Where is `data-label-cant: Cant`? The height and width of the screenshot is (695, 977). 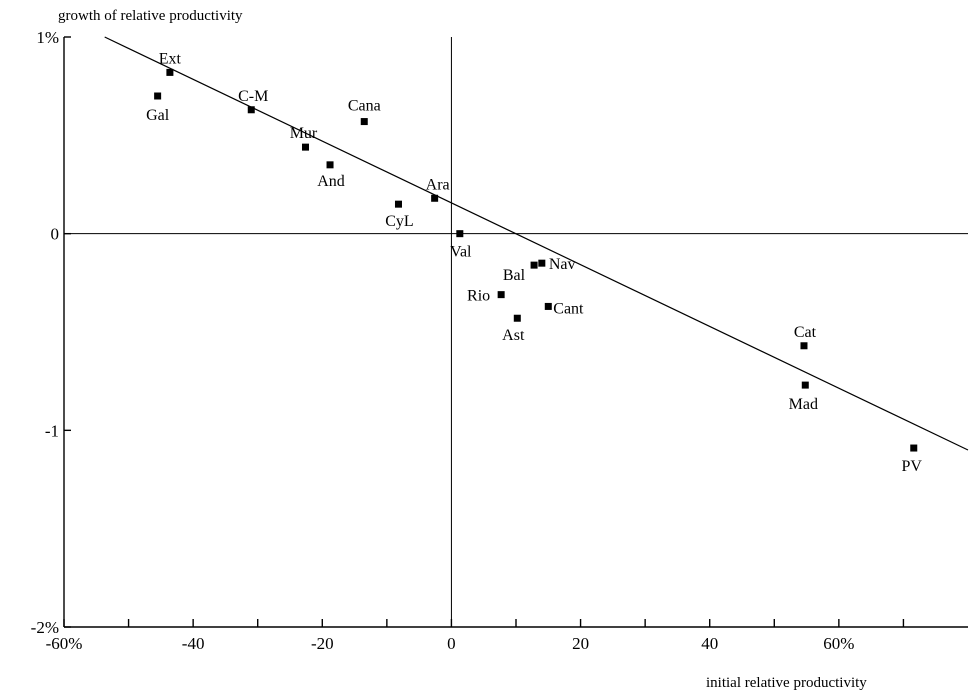
data-label-cant: Cant is located at coordinates (568, 308).